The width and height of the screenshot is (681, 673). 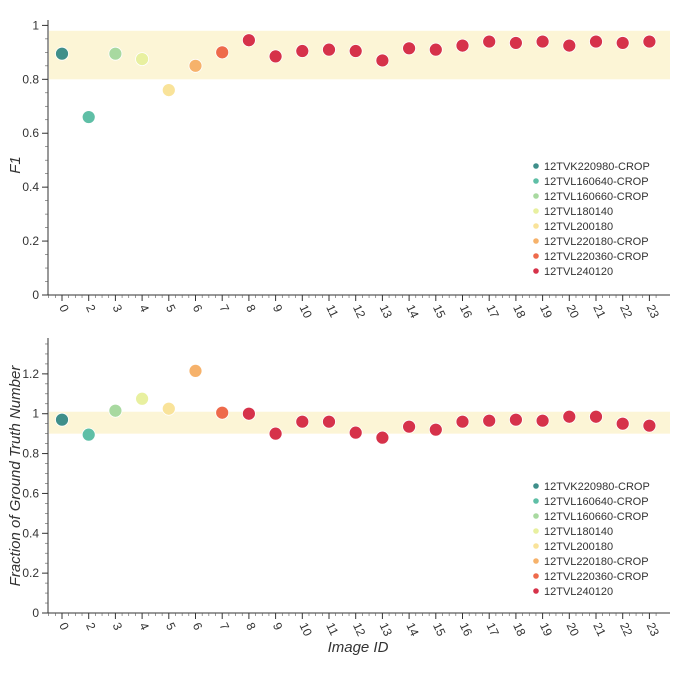 What do you see at coordinates (35, 493) in the screenshot?
I see `ground-truth-y-ticks: 0 0.2 0.4 0.6 0.8 1 1.2` at bounding box center [35, 493].